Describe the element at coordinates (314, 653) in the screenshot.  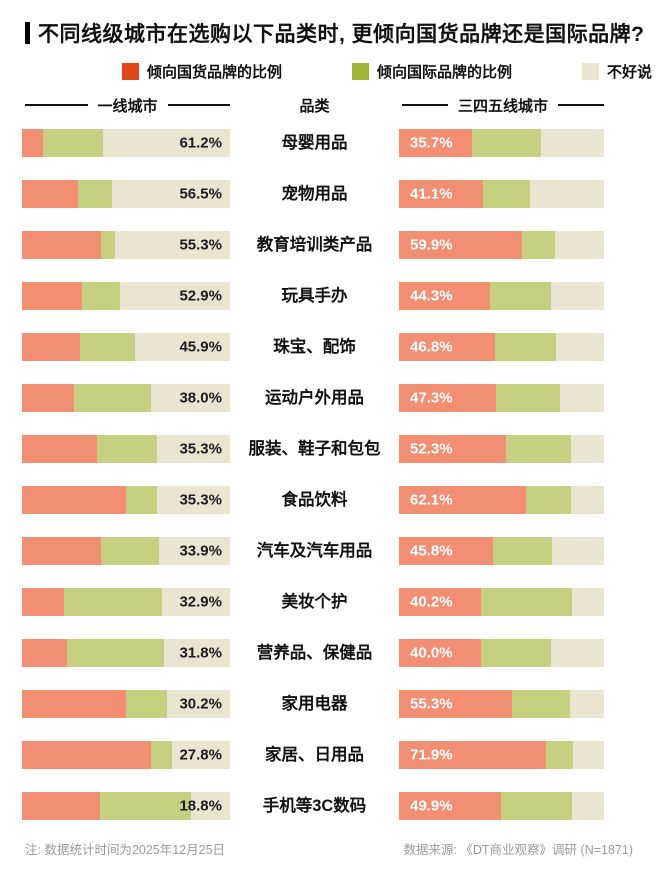
I see `category-label: 营养品、保健品` at that location.